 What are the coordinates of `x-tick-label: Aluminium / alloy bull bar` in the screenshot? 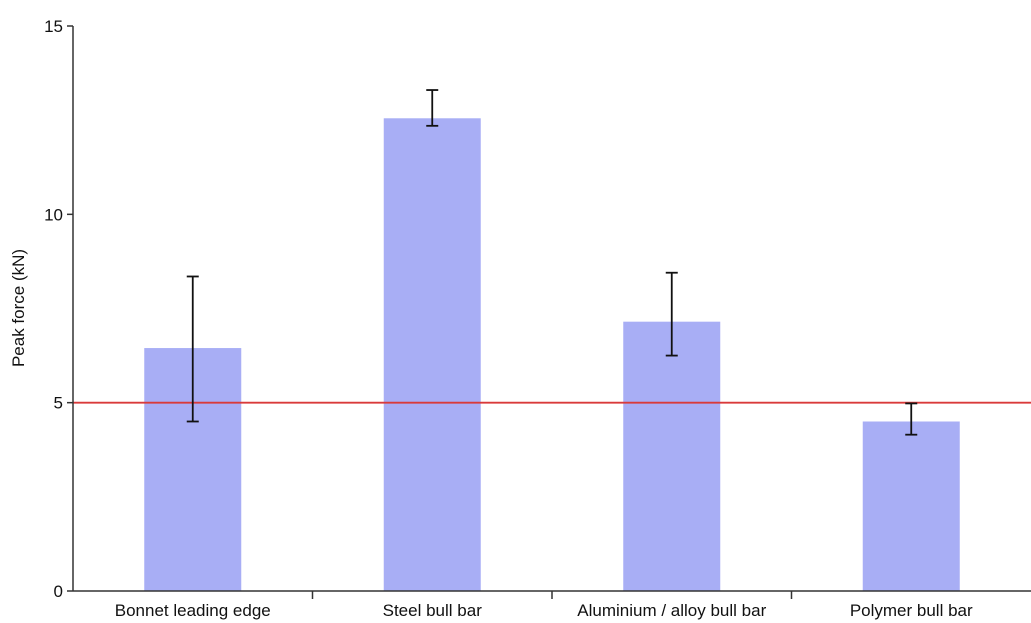 It's located at (671, 610).